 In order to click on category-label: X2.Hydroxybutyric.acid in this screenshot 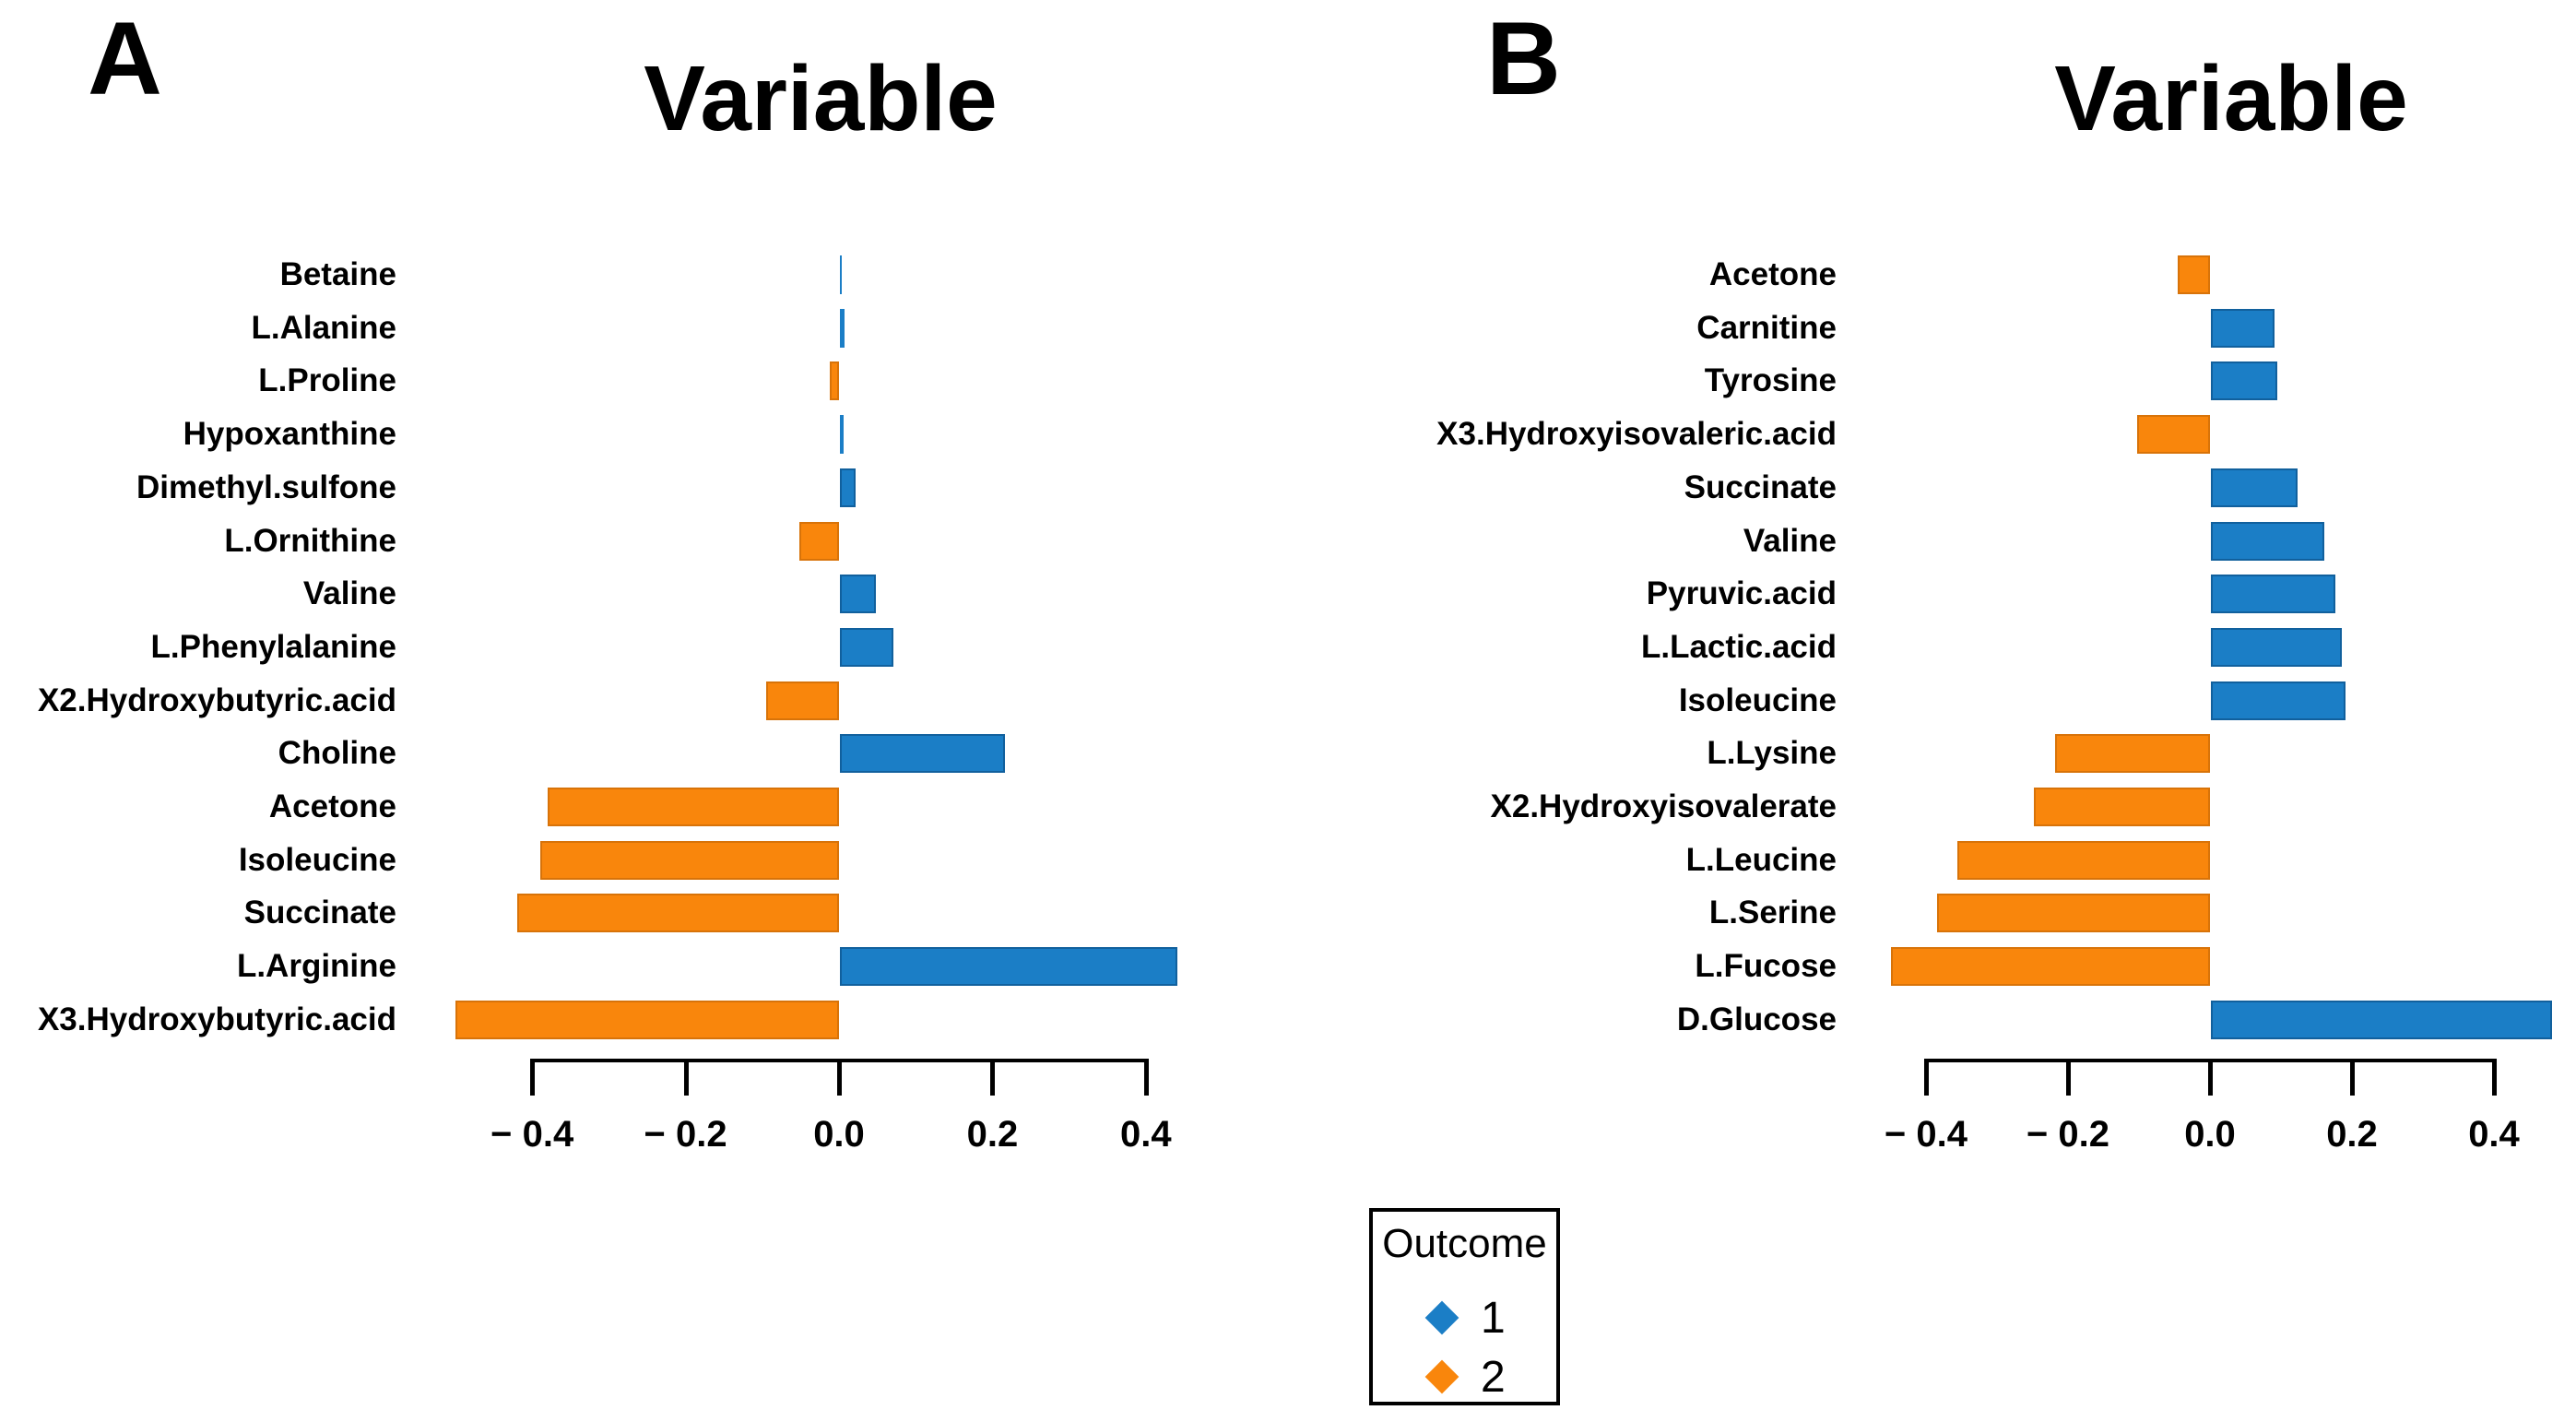, I will do `click(216, 700)`.